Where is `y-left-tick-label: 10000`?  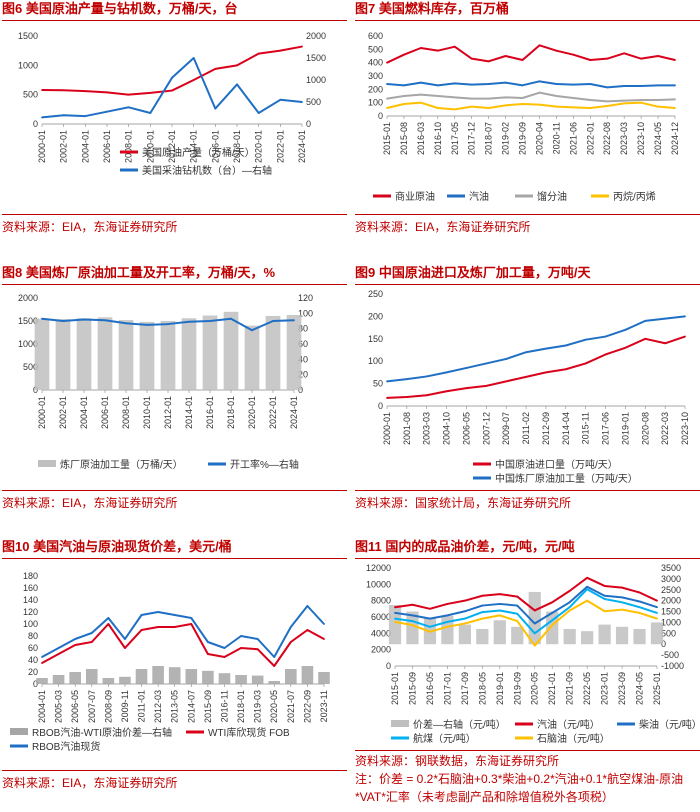
y-left-tick-label: 10000 is located at coordinates (378, 584).